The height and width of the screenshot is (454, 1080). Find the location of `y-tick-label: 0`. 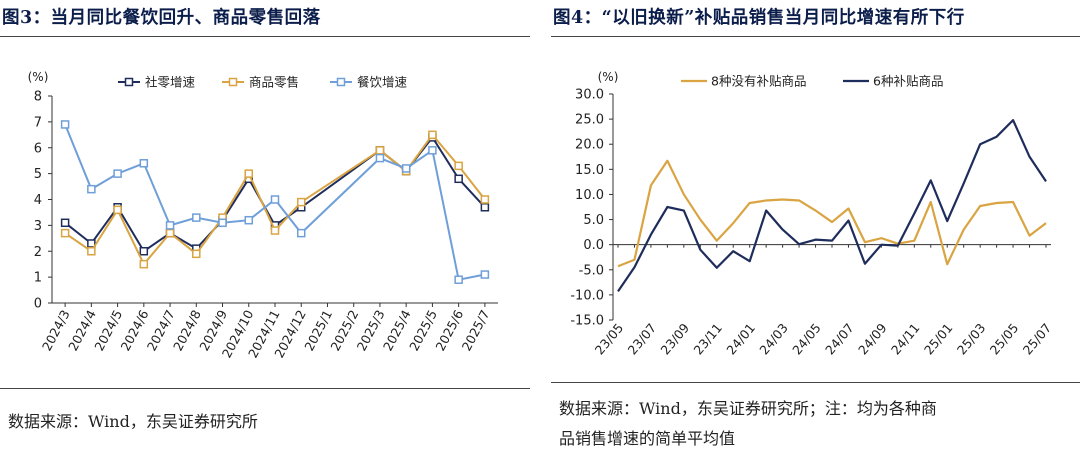

y-tick-label: 0 is located at coordinates (38, 304).